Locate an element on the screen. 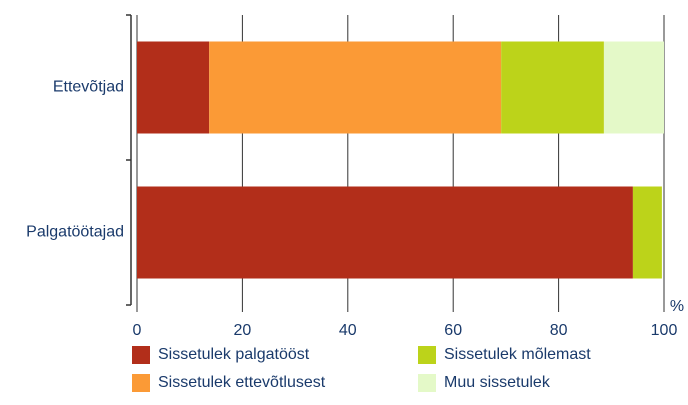 The width and height of the screenshot is (688, 405). x-tick-label: 80 is located at coordinates (559, 330).